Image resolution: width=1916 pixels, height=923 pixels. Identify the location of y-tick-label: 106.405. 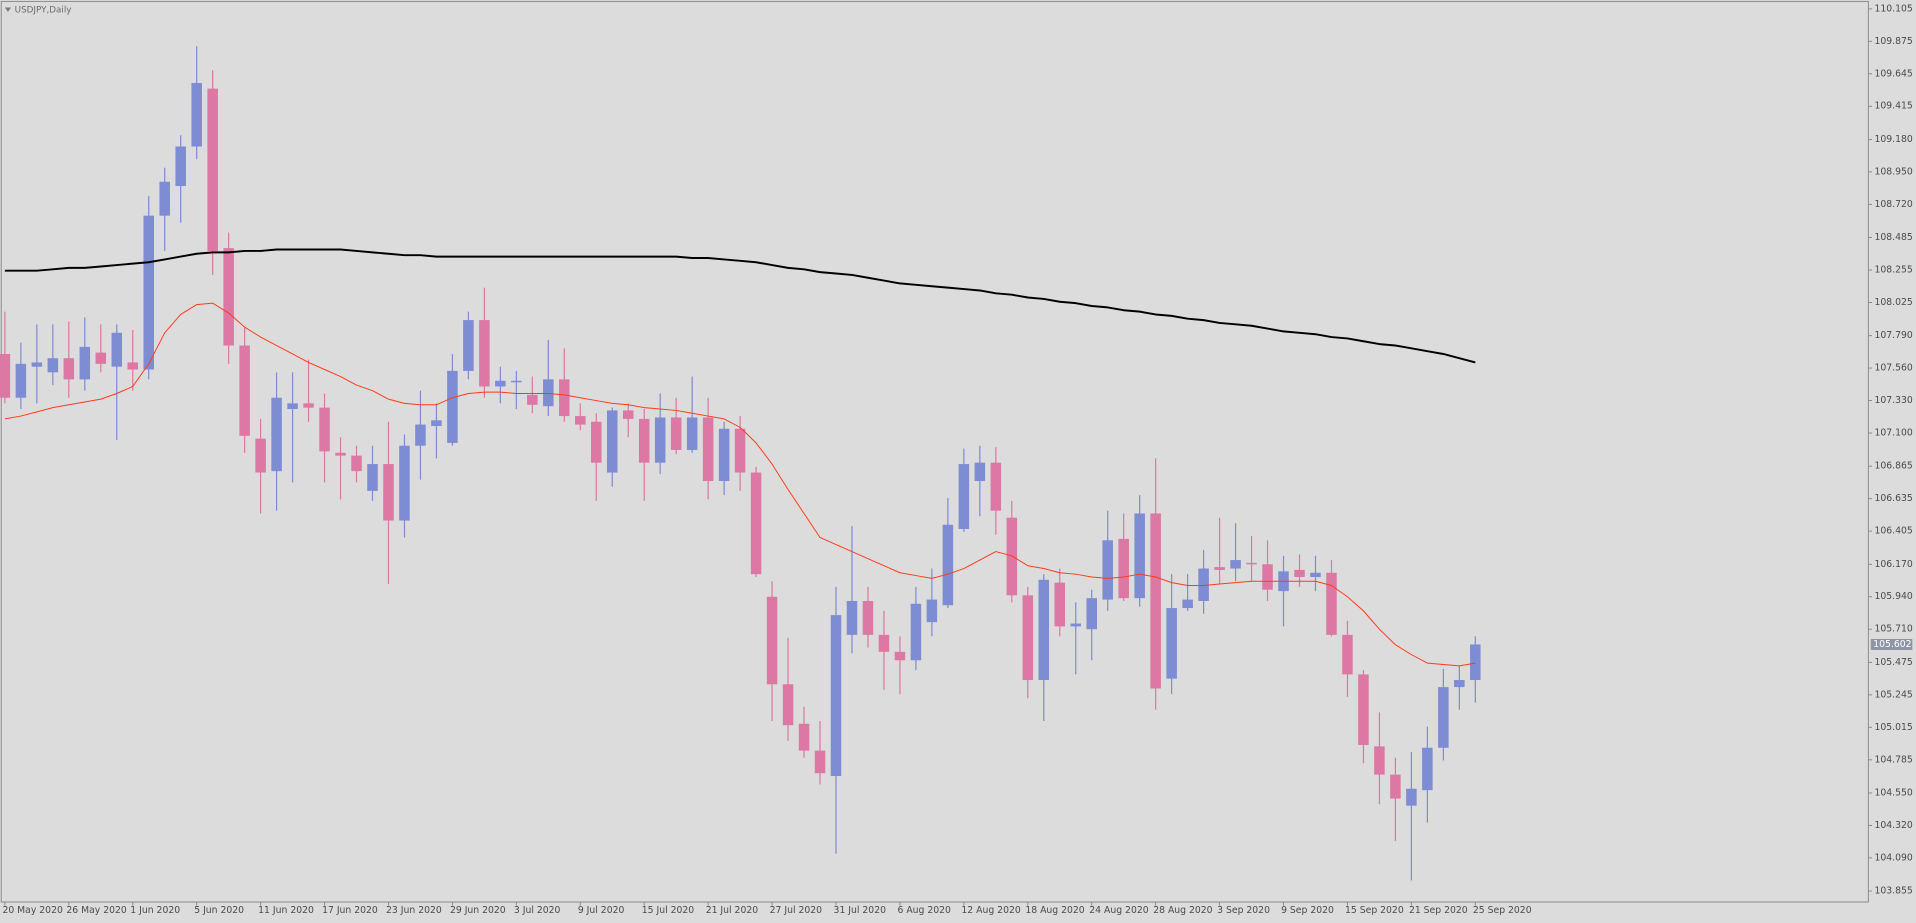
(1893, 531).